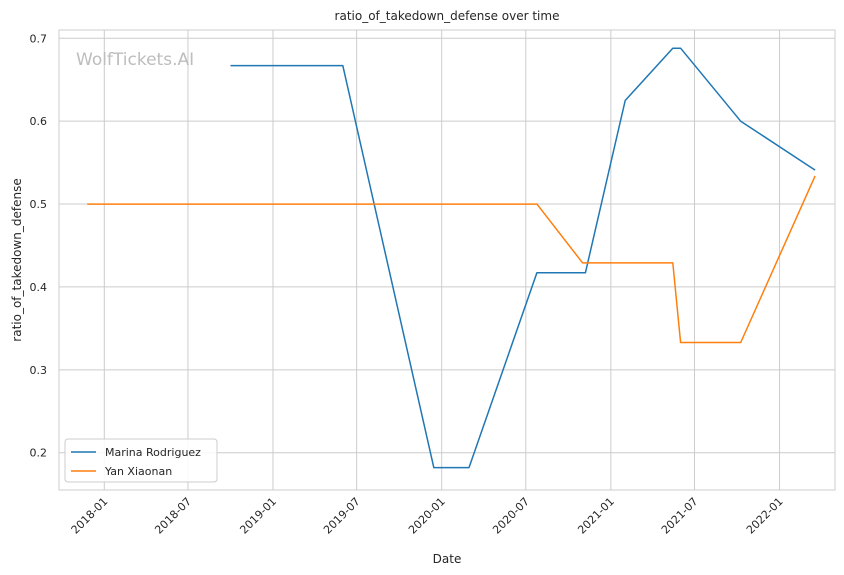 The image size is (844, 575). Describe the element at coordinates (39, 370) in the screenshot. I see `y-tick-label: 0.3` at that location.